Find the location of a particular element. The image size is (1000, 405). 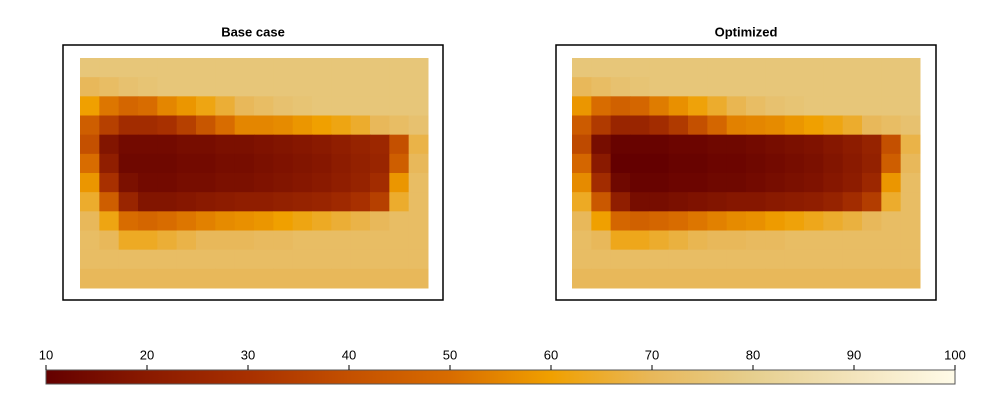

colorbar-tick-label: 50 is located at coordinates (450, 354).